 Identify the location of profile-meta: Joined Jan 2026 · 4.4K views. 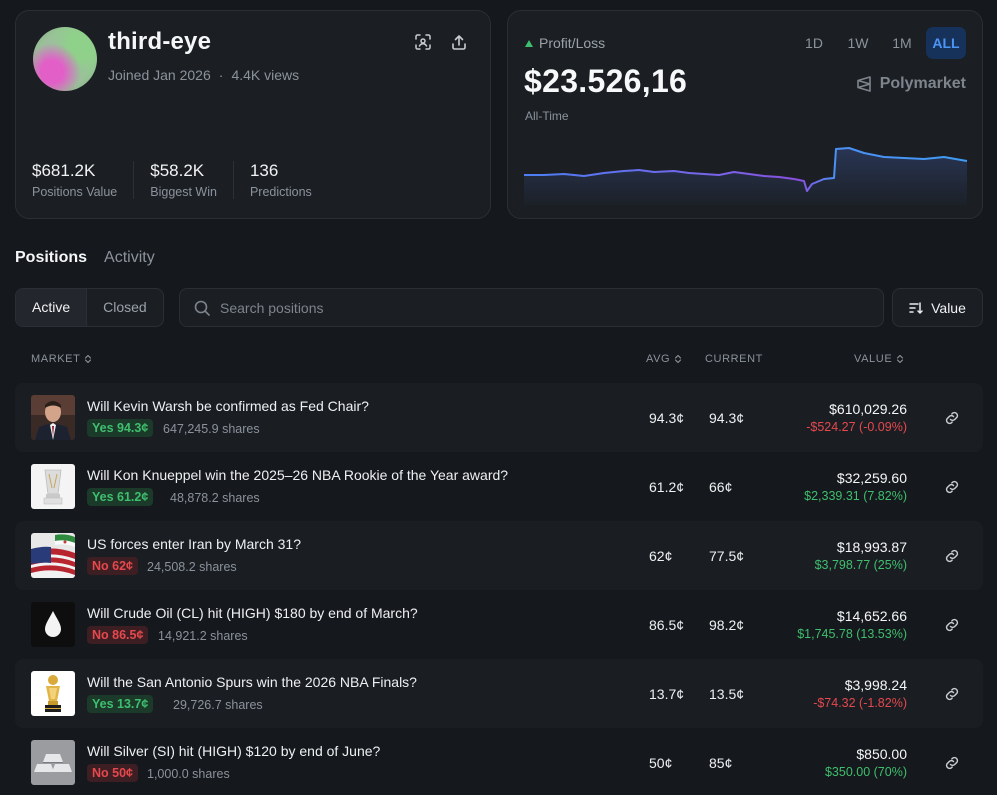
(203, 75).